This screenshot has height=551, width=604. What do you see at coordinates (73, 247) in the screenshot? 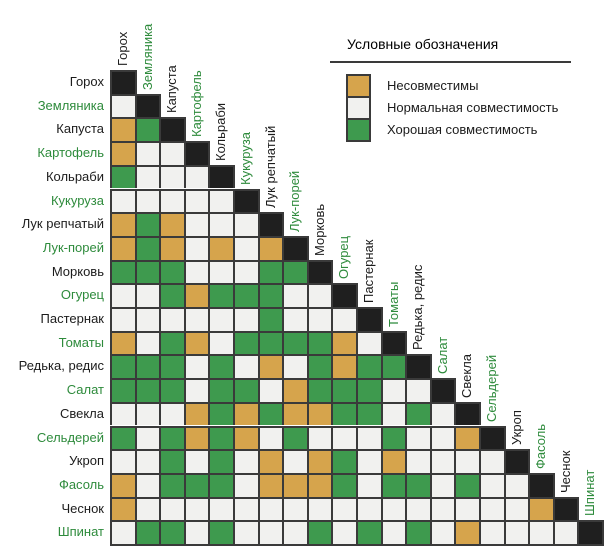
I see `row-label: Лук-порей` at bounding box center [73, 247].